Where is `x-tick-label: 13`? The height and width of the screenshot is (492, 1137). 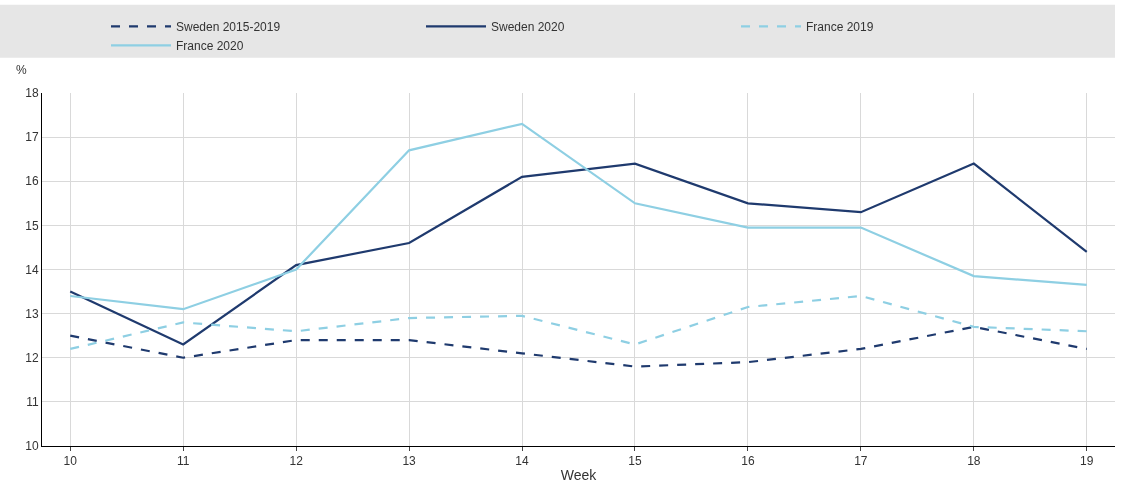
x-tick-label: 13 is located at coordinates (409, 461).